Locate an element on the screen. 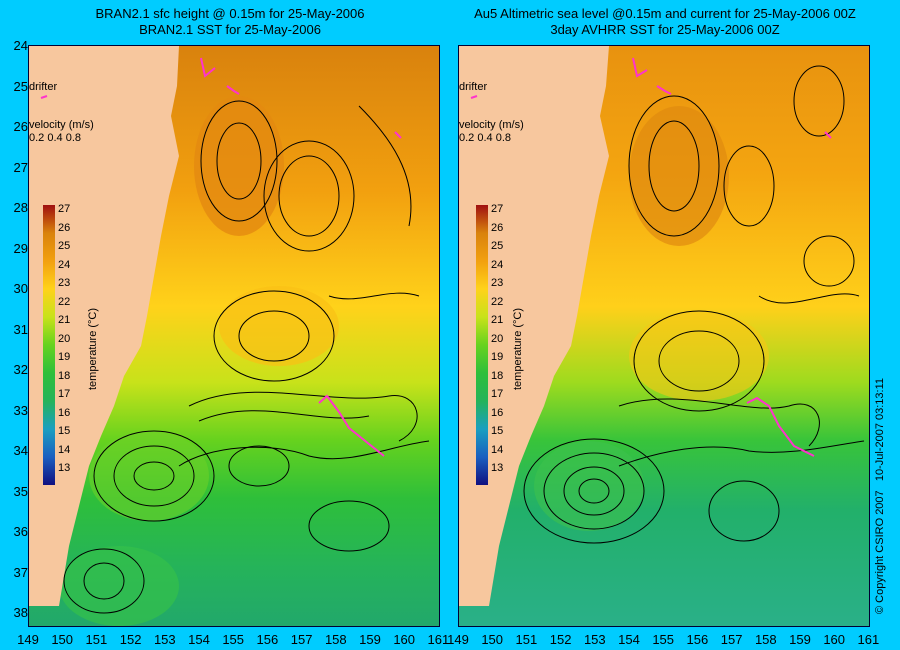 This screenshot has height=650, width=900. copyright-label: © Copyright CSIRO 2007 is located at coordinates (880, 552).